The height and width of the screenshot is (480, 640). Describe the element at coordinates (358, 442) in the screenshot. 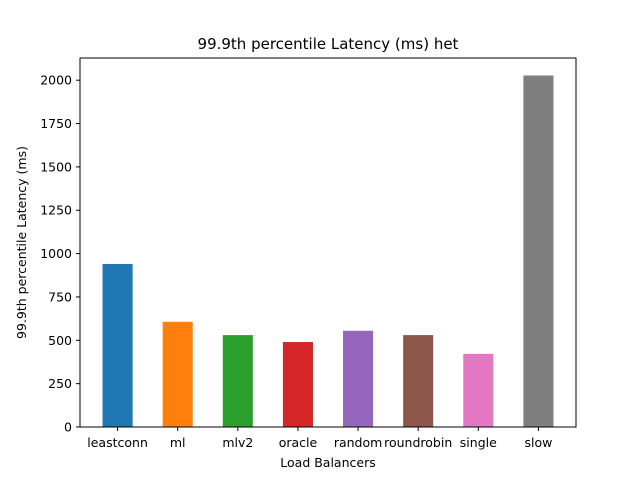

I see `x-tick-label: random` at that location.